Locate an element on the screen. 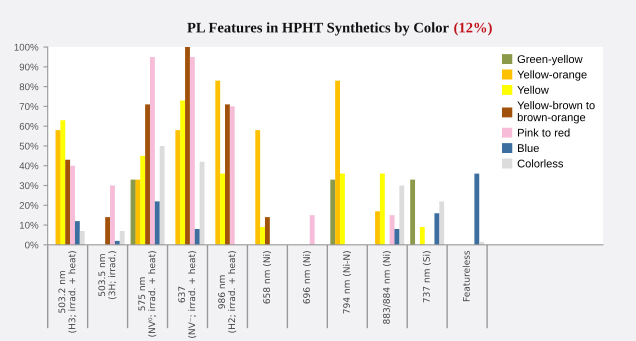 The height and width of the screenshot is (341, 636). x-tick-label: Featureless is located at coordinates (466, 276).